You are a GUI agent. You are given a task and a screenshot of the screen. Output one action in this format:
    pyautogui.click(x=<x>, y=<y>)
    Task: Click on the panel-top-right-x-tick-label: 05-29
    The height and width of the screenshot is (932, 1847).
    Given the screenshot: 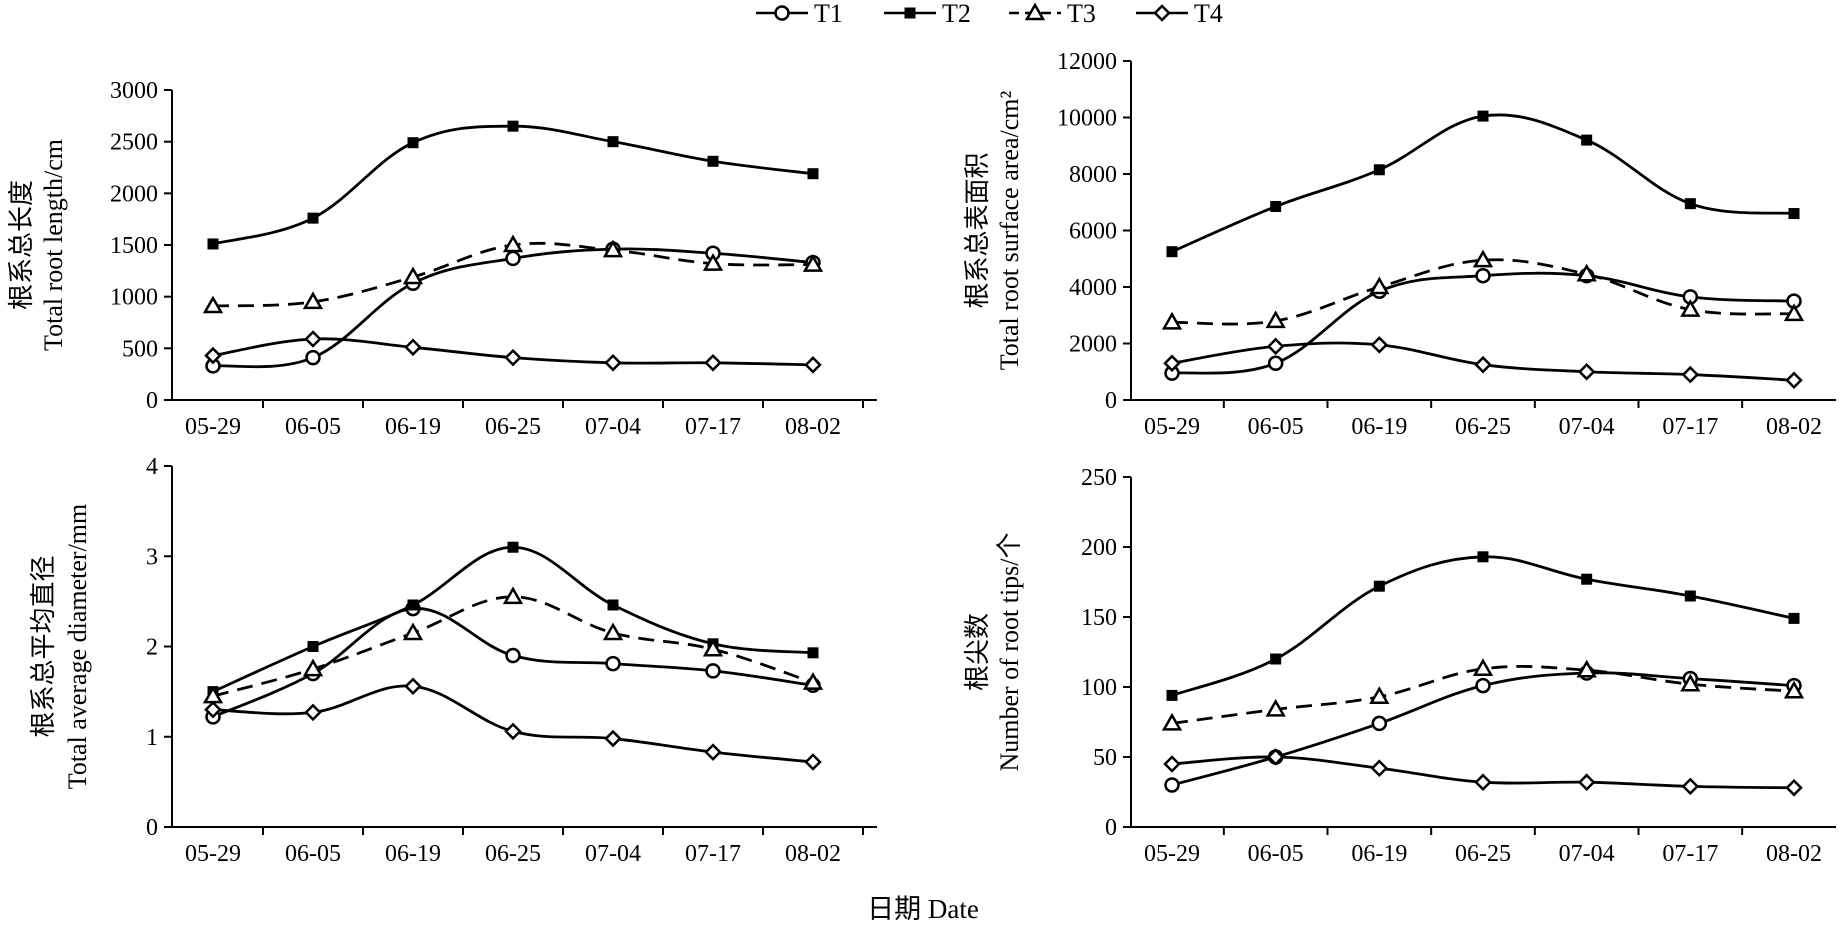 What is the action you would take?
    pyautogui.click(x=1172, y=427)
    